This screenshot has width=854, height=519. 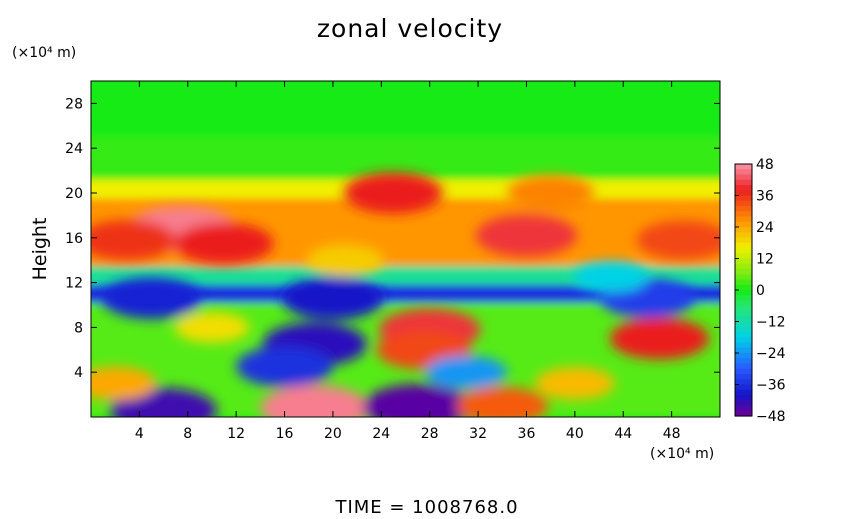 I want to click on x-tick-label: 40, so click(x=575, y=434).